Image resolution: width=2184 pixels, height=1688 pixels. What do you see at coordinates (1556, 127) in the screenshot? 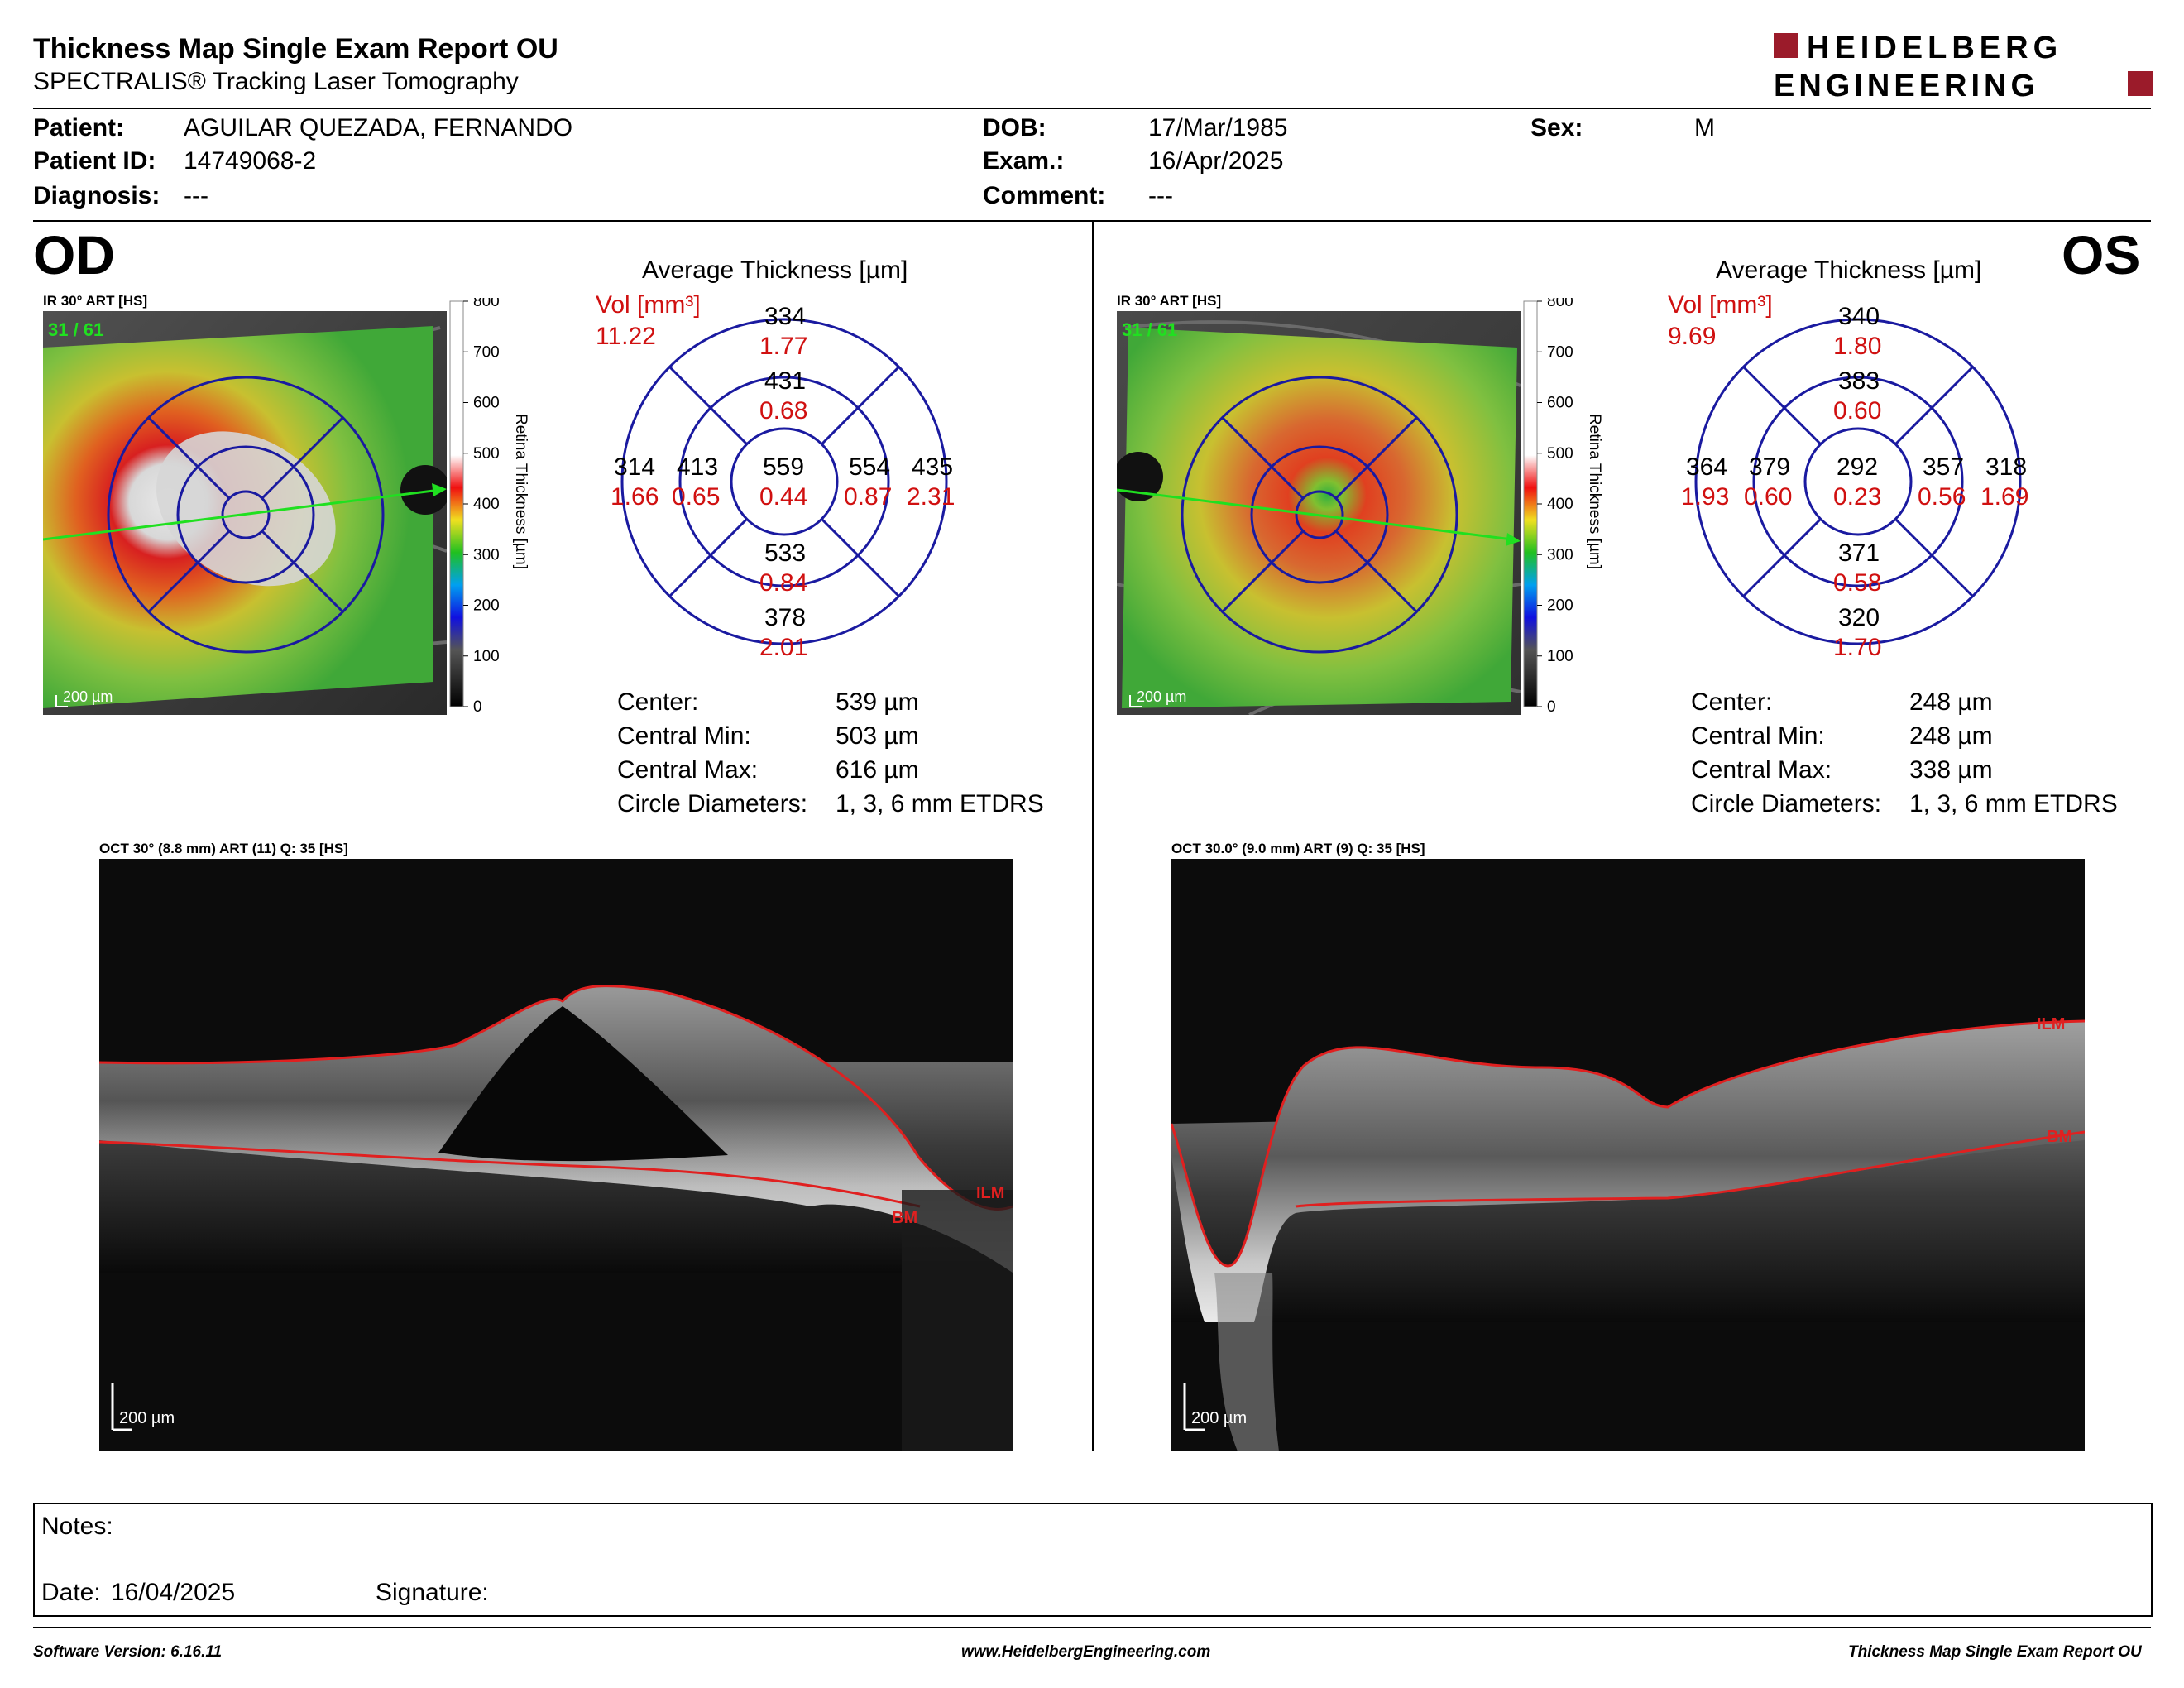
I see `sex-label: Sex:` at bounding box center [1556, 127].